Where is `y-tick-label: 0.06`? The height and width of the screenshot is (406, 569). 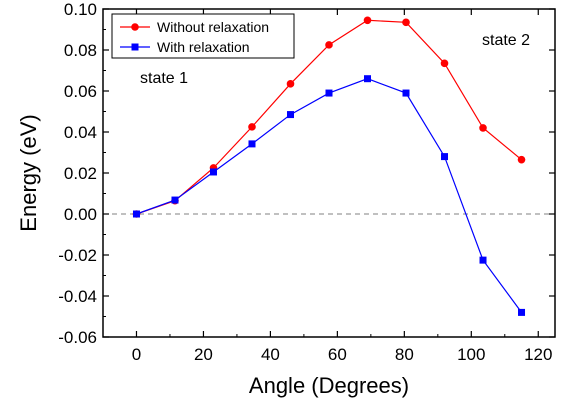
y-tick-label: 0.06 is located at coordinates (80, 91).